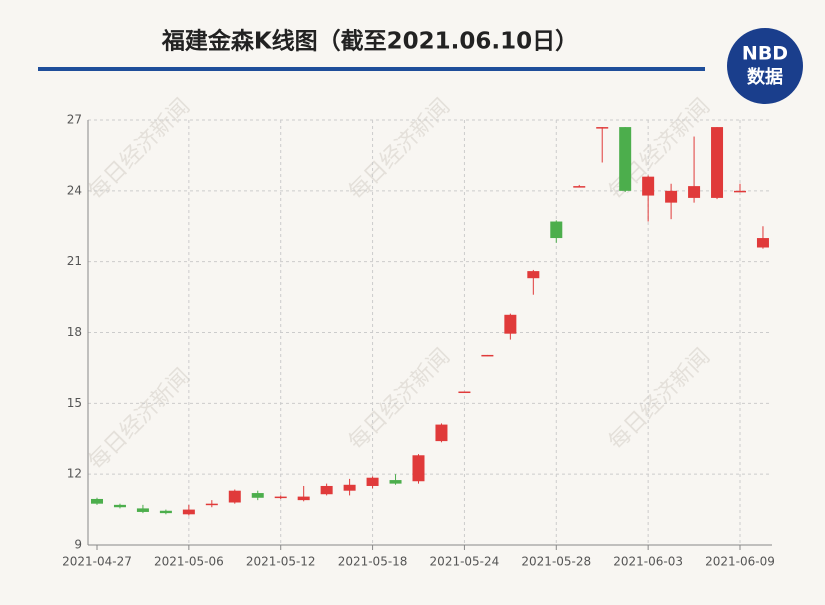 The image size is (825, 605). Describe the element at coordinates (556, 562) in the screenshot. I see `x-tick-label: 2021-05-28` at that location.